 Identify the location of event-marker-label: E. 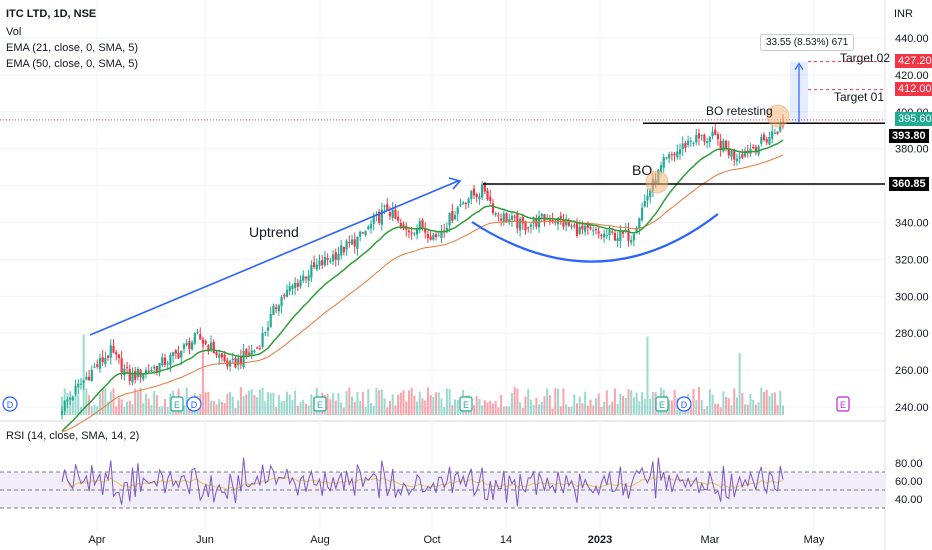
(843, 405).